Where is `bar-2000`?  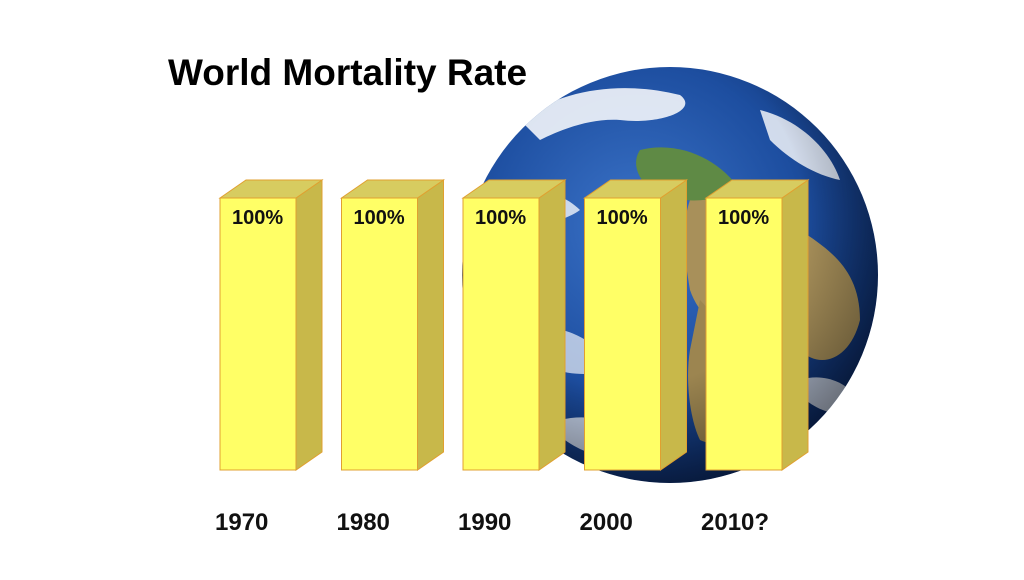 bar-2000 is located at coordinates (635, 325).